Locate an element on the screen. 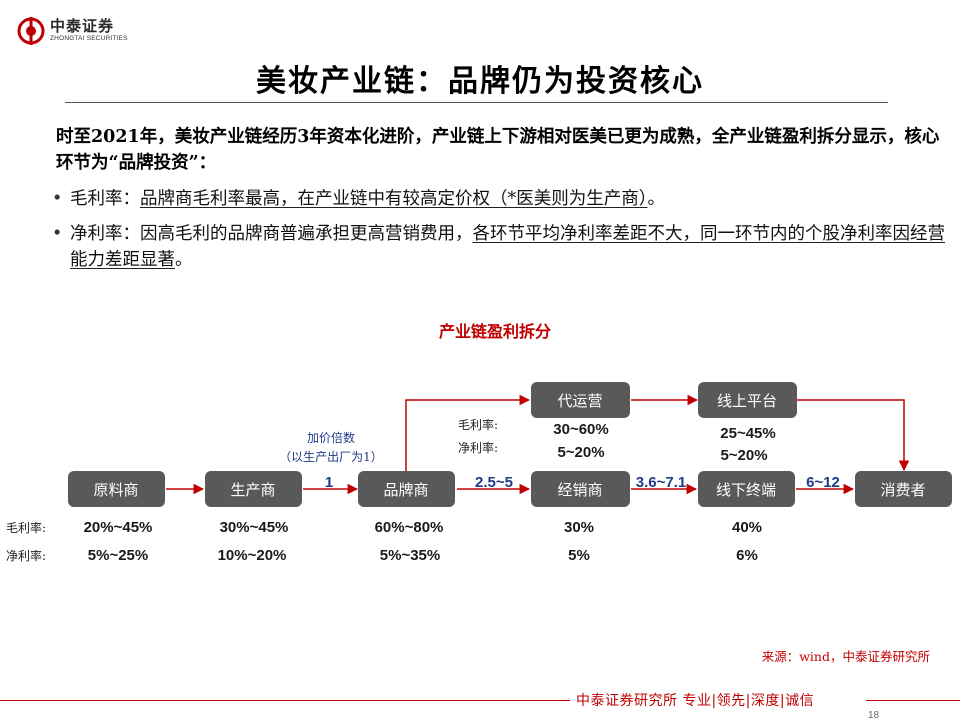 Image resolution: width=960 pixels, height=721 pixels. node-label: 生产商 is located at coordinates (252, 490).